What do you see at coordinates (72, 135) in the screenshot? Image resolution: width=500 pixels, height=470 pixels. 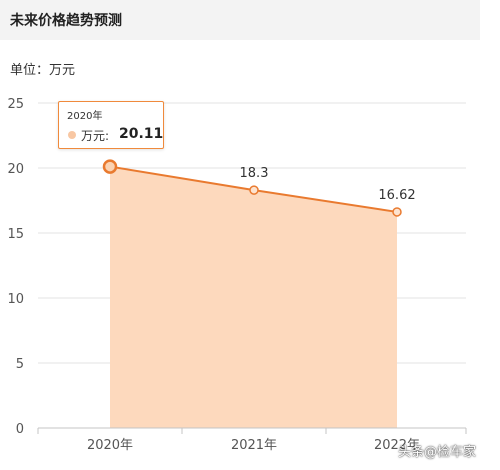 I see `tooltip-series-dot-icon` at bounding box center [72, 135].